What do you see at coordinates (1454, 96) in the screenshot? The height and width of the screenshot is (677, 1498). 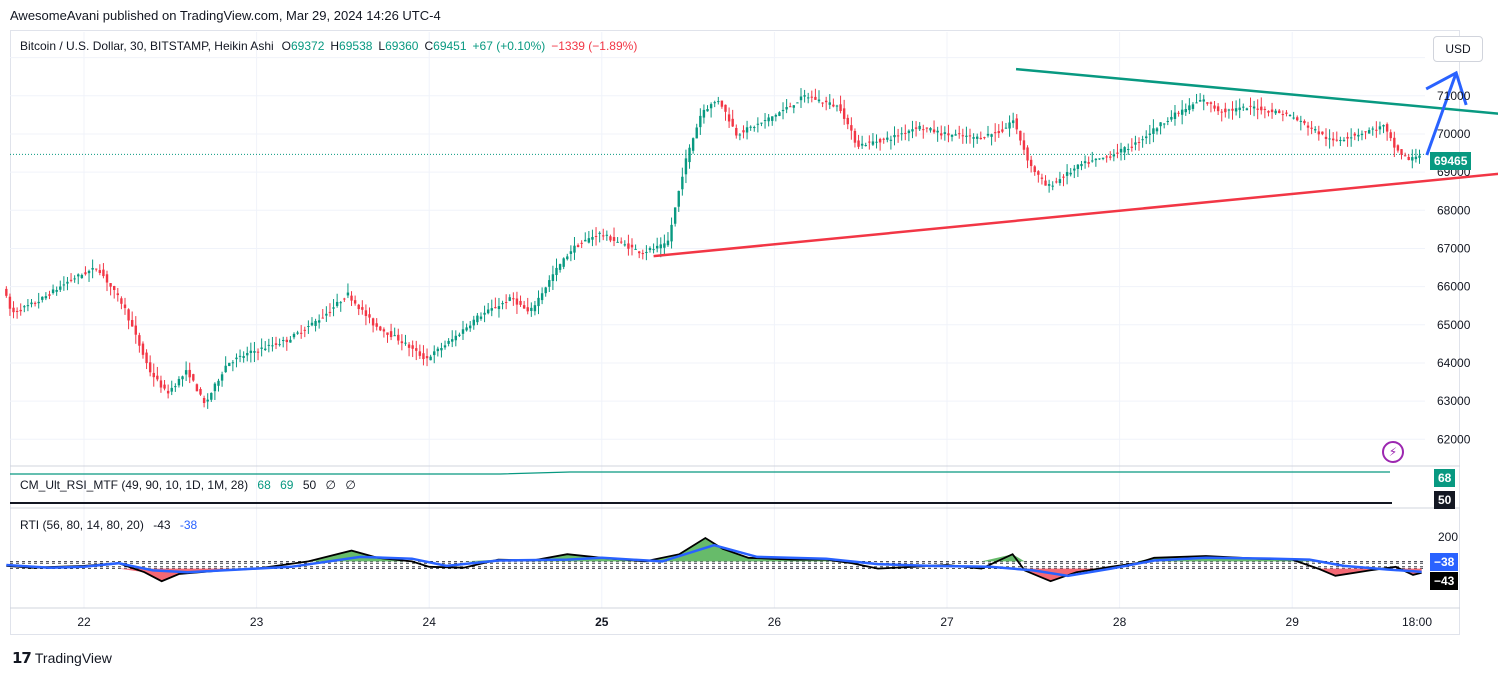 I see `price-tick-label: 71000` at bounding box center [1454, 96].